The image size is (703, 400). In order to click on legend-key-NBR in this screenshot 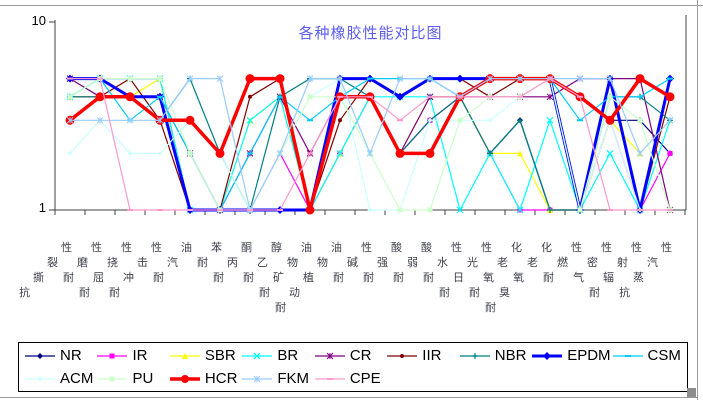, I will do `click(474, 355)`.